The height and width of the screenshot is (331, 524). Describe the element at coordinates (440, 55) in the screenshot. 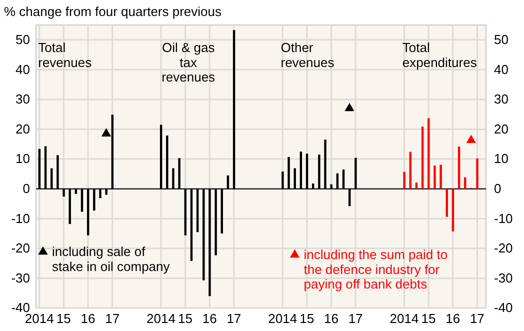

I see `annotation: Total expenditures` at that location.